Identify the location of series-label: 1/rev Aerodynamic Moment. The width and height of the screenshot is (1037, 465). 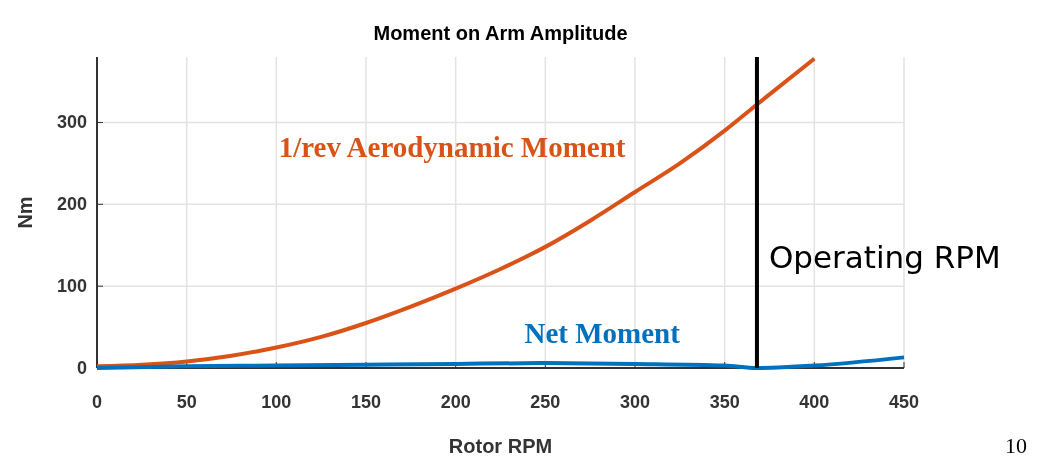
(452, 146).